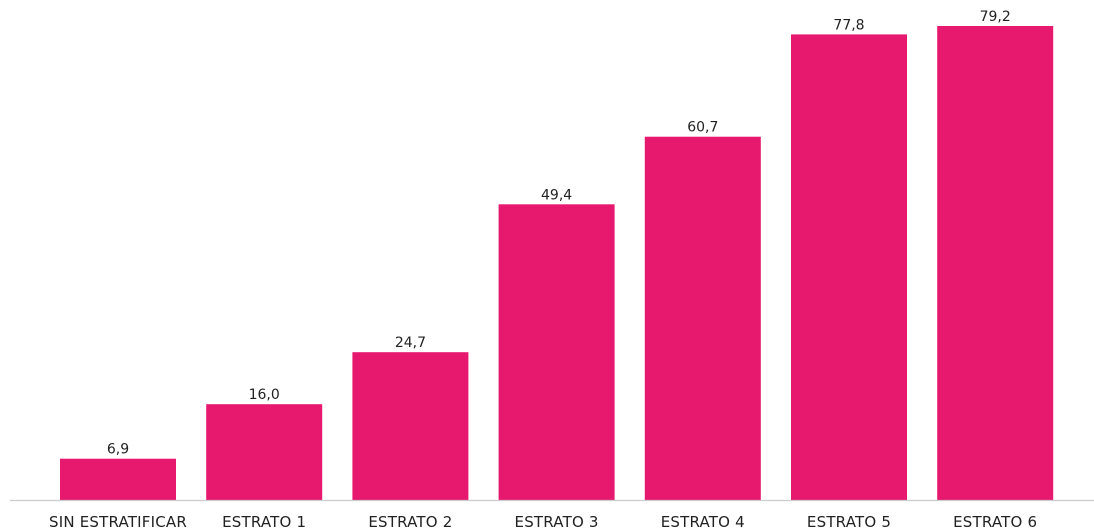  Describe the element at coordinates (264, 395) in the screenshot. I see `bar-value-label: 16,0` at that location.